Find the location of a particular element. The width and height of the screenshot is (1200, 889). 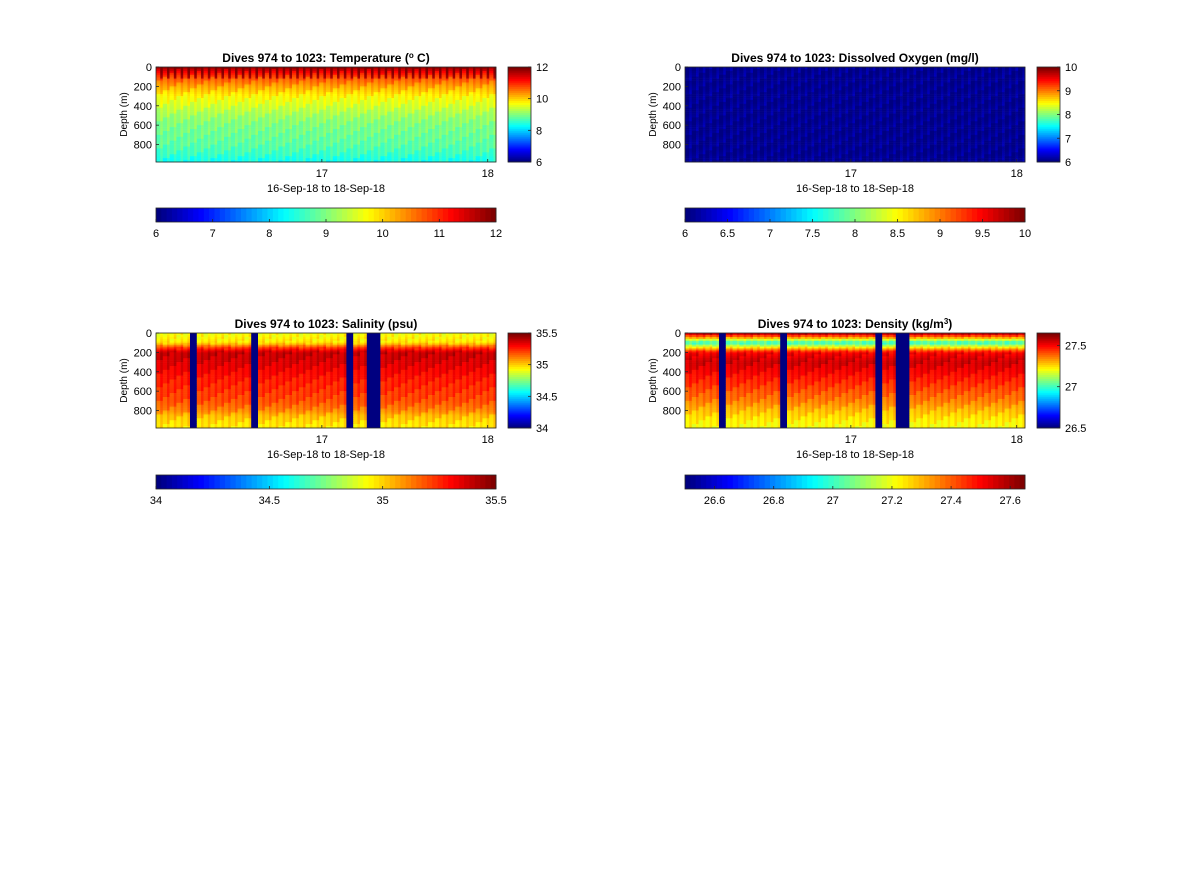

temperature-side-colorbar-band is located at coordinates (519, 127).